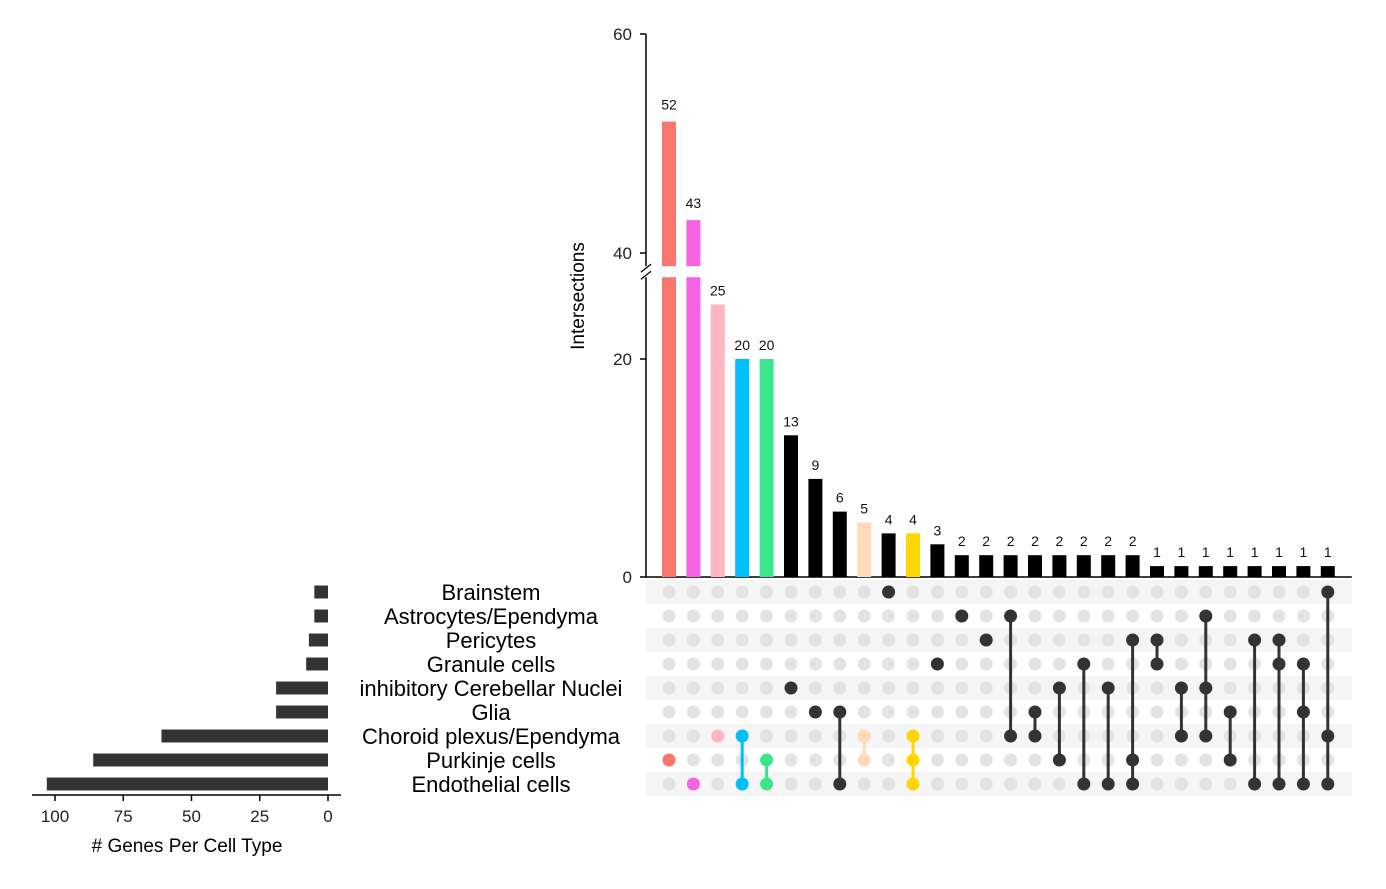 Image resolution: width=1386 pixels, height=889 pixels. Describe the element at coordinates (718, 291) in the screenshot. I see `bar-value-label: 25` at that location.